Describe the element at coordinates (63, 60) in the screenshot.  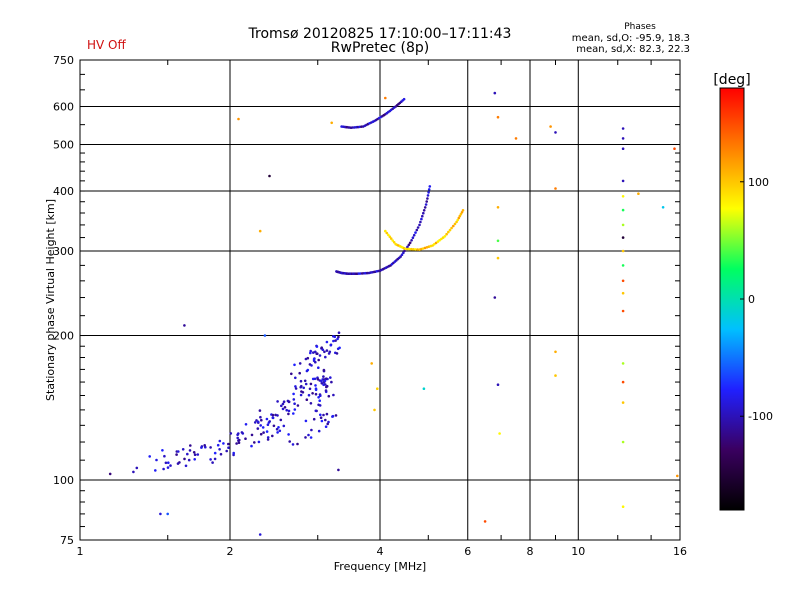
I see `y-tick-label: 750` at that location.